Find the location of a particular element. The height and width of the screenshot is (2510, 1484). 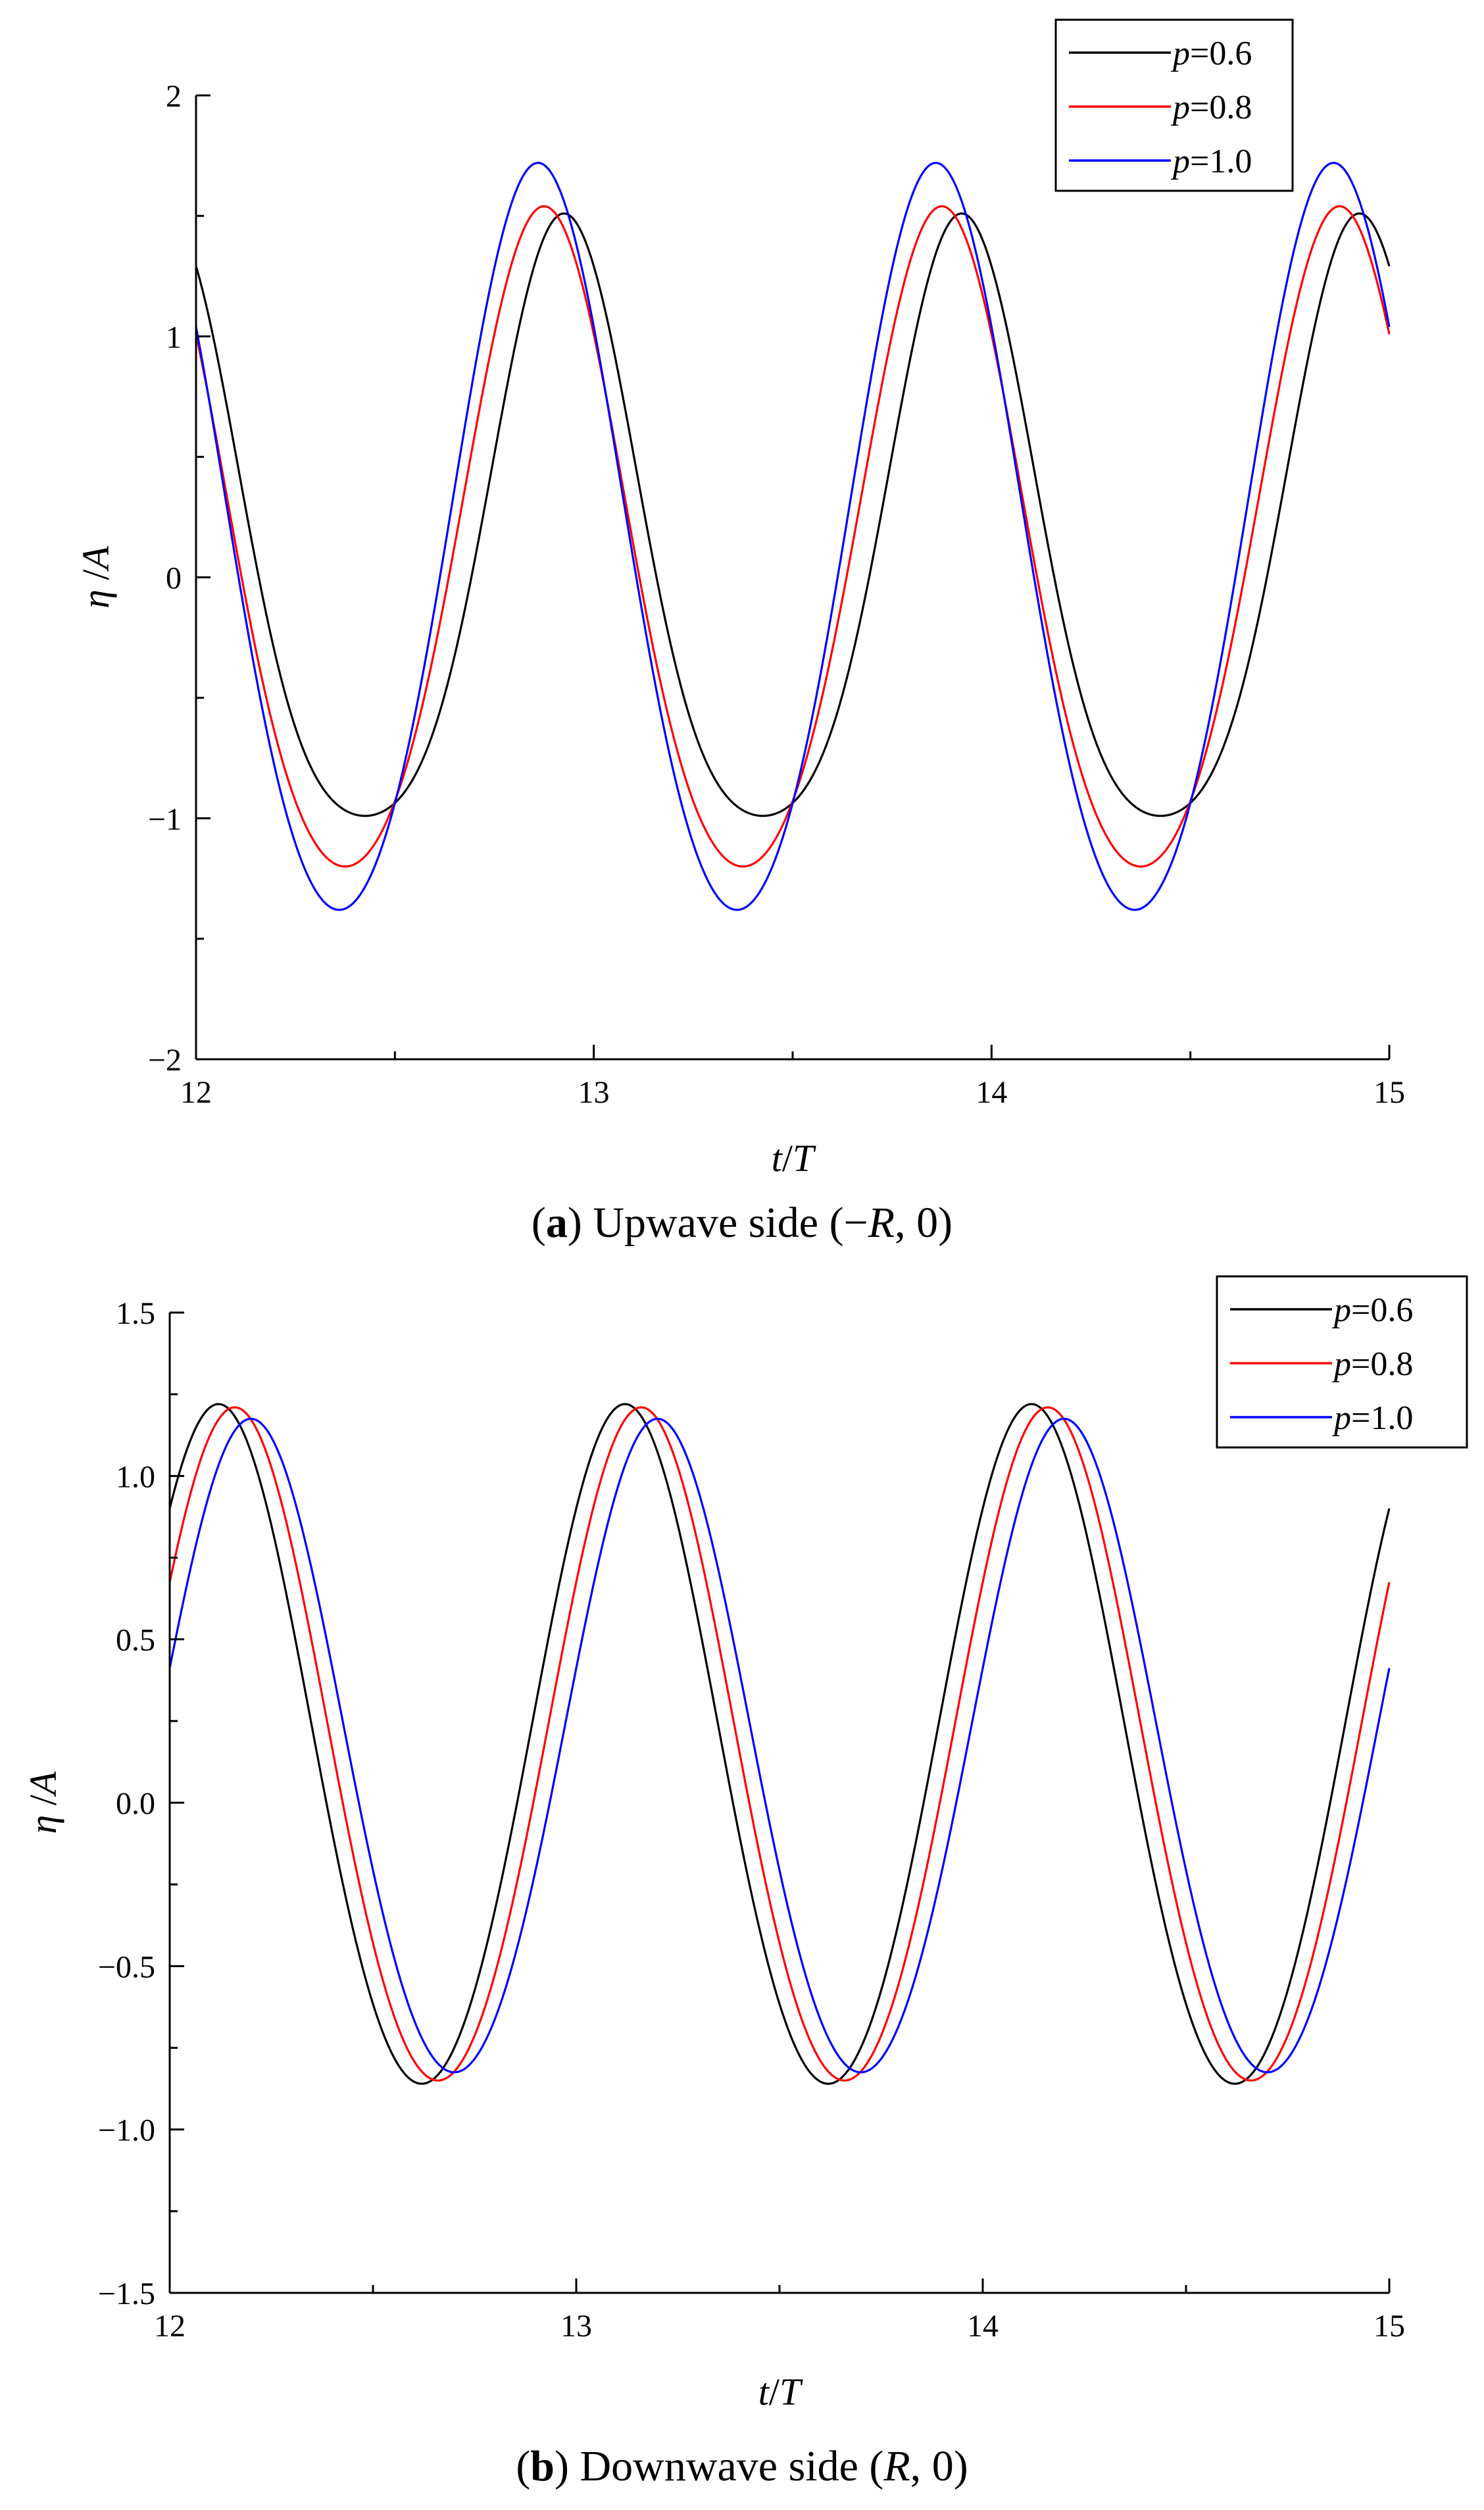

y-tick-label-2: 0 is located at coordinates (174, 578).